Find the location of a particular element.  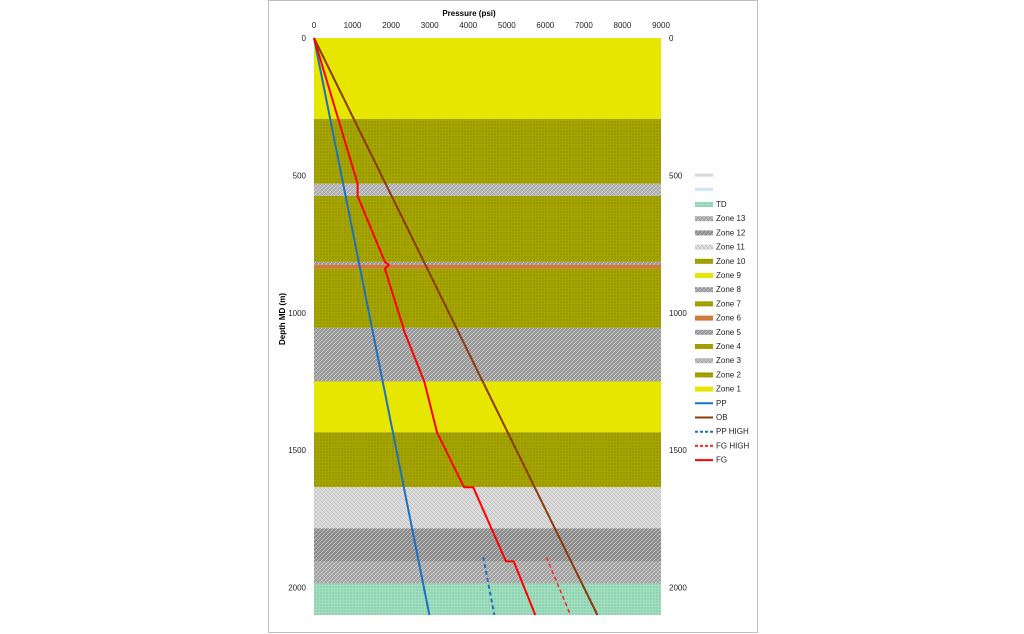

legend-label-zone-10: Zone 10 is located at coordinates (731, 261).